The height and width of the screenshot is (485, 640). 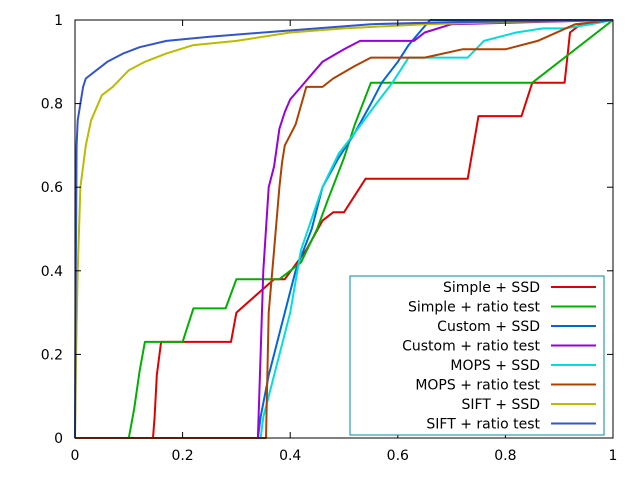 I want to click on x-tick-label: 0.6, so click(x=398, y=456).